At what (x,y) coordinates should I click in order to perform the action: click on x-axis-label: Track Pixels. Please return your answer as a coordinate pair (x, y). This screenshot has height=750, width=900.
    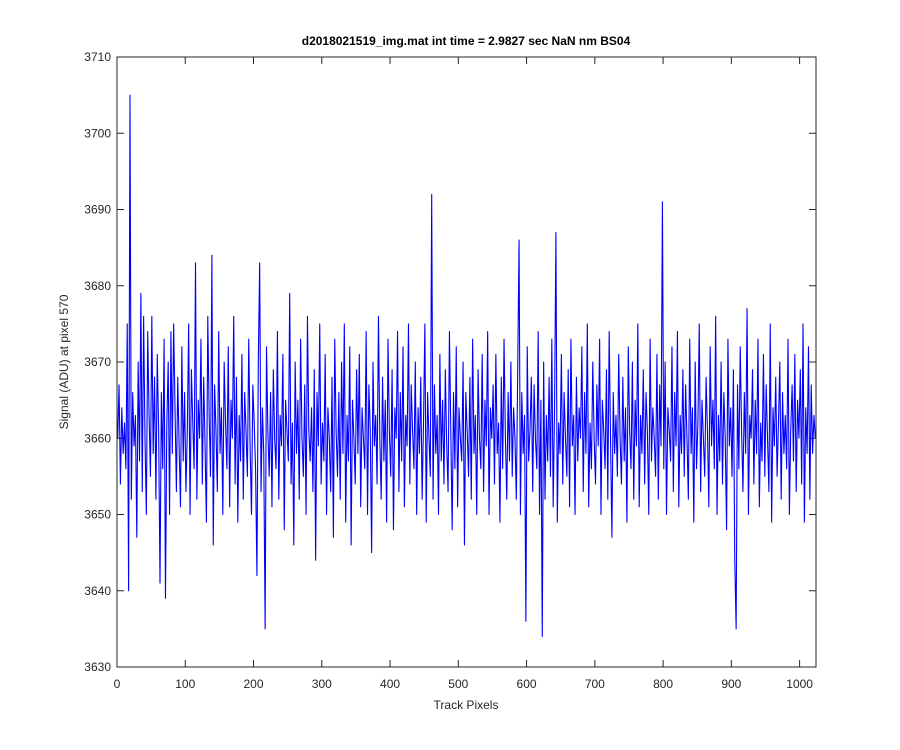
    Looking at the image, I should click on (466, 705).